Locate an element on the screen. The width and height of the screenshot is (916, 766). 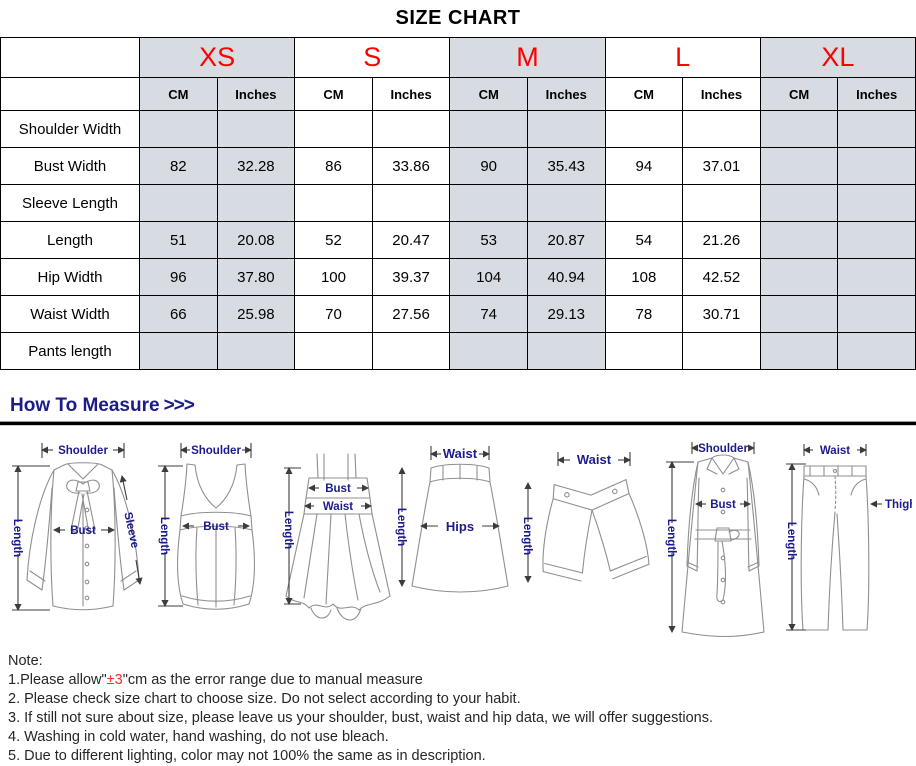
row-label: Pants length is located at coordinates (70, 351).